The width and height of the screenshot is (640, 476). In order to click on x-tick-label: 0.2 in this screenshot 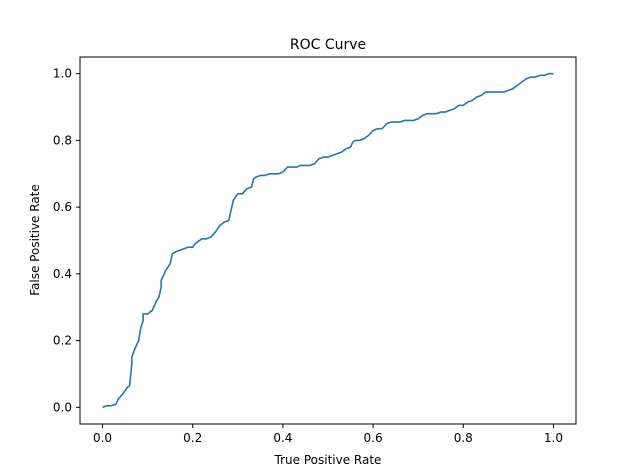, I will do `click(192, 438)`.